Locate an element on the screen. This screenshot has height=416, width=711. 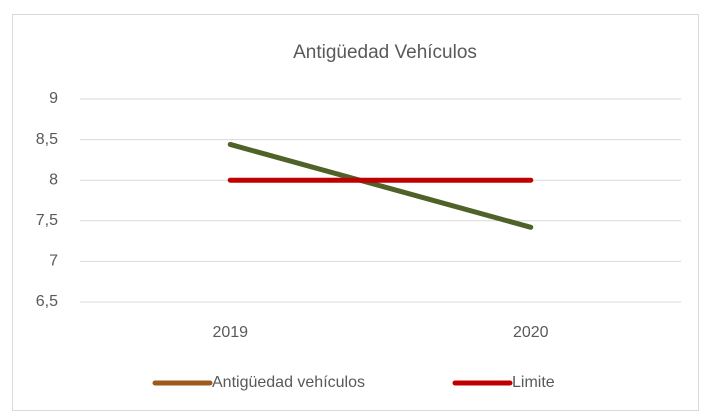
legend-label: Limite is located at coordinates (533, 382).